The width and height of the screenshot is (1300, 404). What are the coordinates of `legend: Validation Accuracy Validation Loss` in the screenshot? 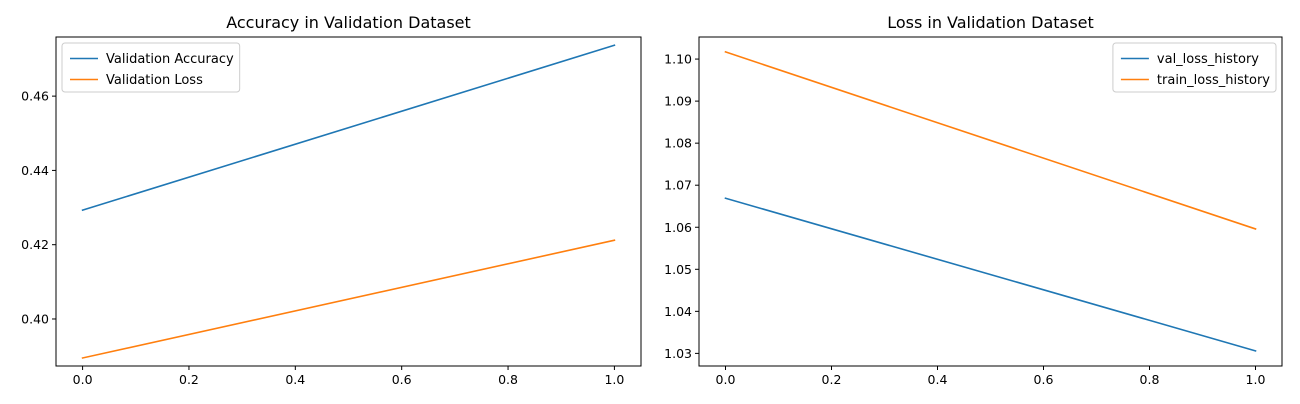 It's located at (151, 67).